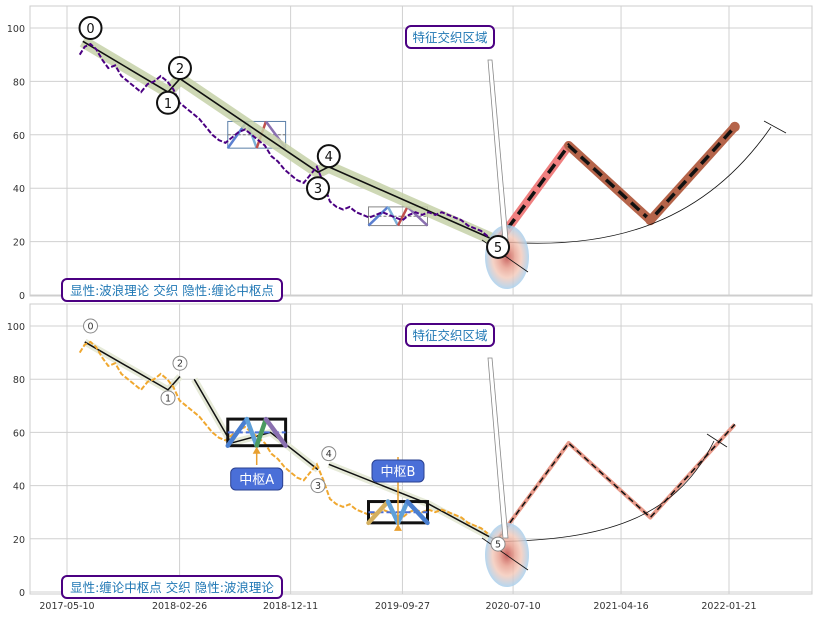  What do you see at coordinates (402, 606) in the screenshot?
I see `x-tick-label: 2019-09-27` at bounding box center [402, 606].